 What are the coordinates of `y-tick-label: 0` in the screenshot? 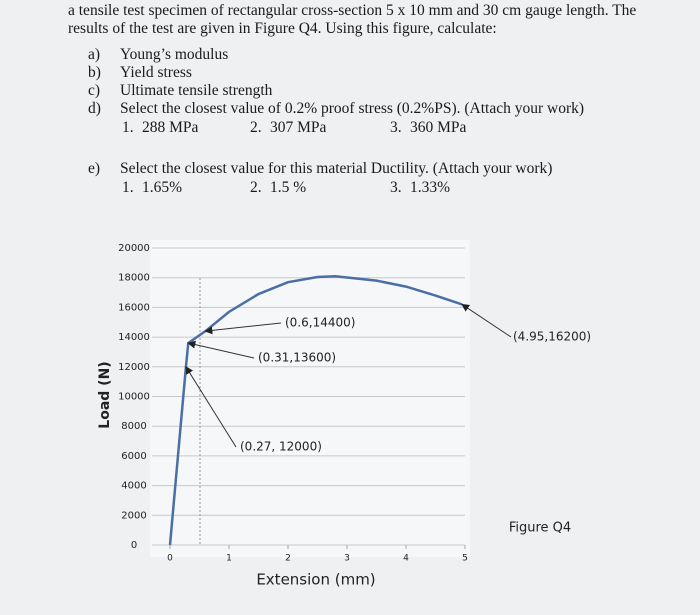 It's located at (134, 545).